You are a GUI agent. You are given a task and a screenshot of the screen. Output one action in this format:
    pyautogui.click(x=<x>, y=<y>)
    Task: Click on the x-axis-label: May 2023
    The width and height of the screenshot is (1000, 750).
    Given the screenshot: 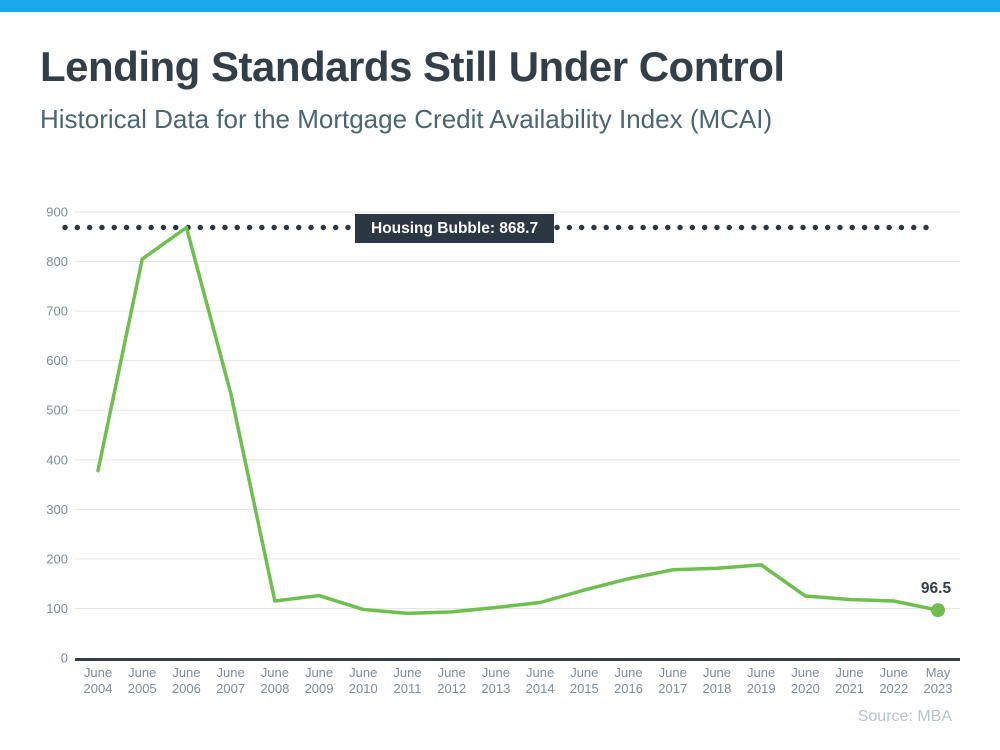 What is the action you would take?
    pyautogui.click(x=938, y=680)
    